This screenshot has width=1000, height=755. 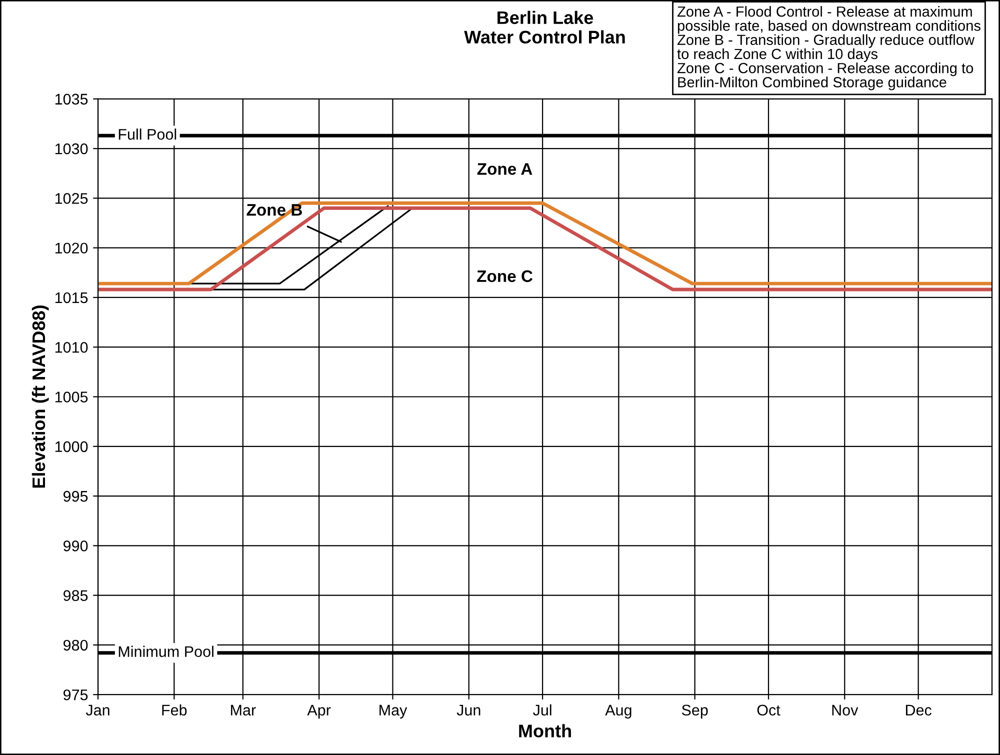 I want to click on y-tick-label: 990, so click(x=76, y=546).